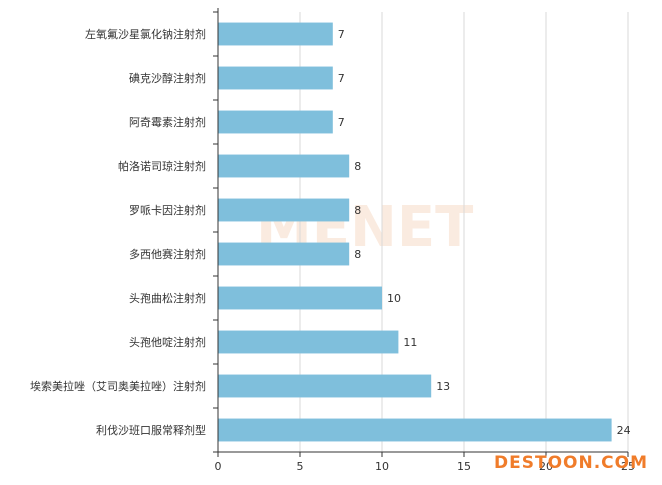 The image size is (662, 485). I want to click on category-label: 帕洛诺司琼注射剂, so click(162, 166).